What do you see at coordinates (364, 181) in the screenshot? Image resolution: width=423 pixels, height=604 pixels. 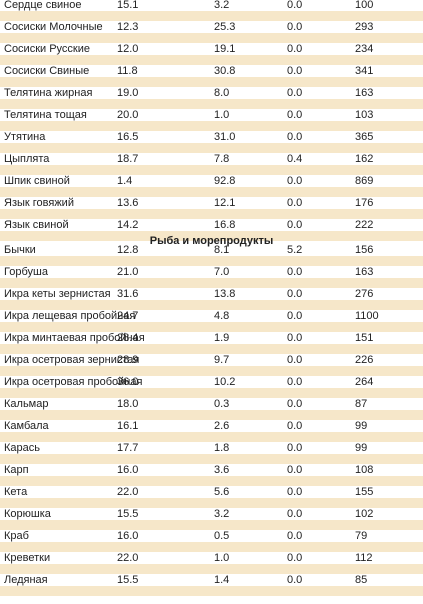 I see `nutrient-value: 869` at bounding box center [364, 181].